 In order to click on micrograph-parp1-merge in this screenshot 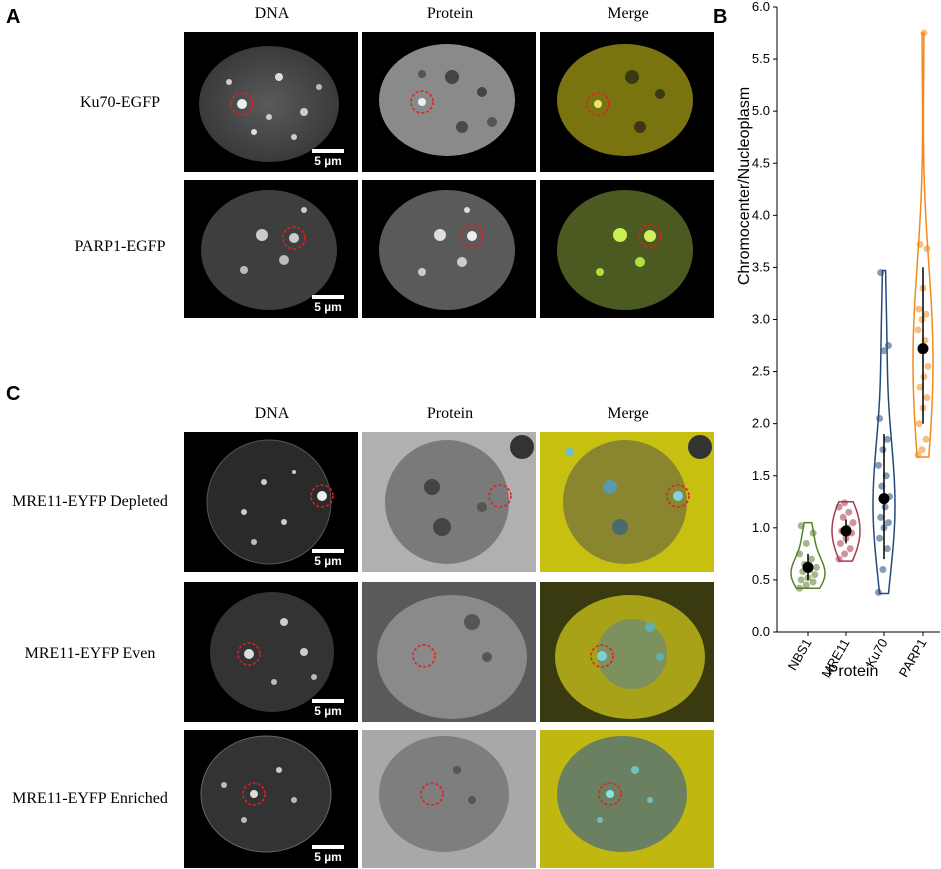, I will do `click(627, 249)`.